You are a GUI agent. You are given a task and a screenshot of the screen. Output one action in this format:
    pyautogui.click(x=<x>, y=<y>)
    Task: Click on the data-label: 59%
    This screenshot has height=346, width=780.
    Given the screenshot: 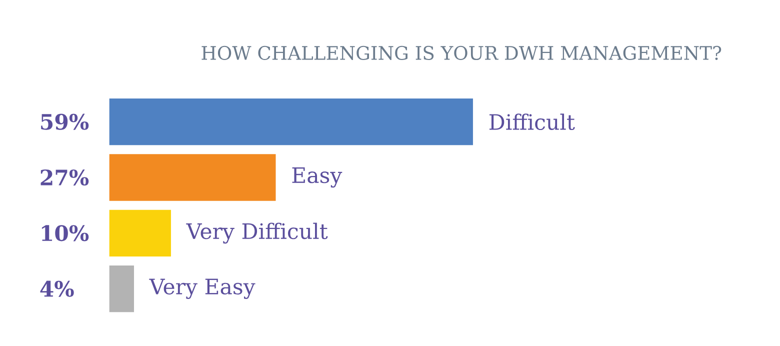 What is the action you would take?
    pyautogui.click(x=65, y=122)
    